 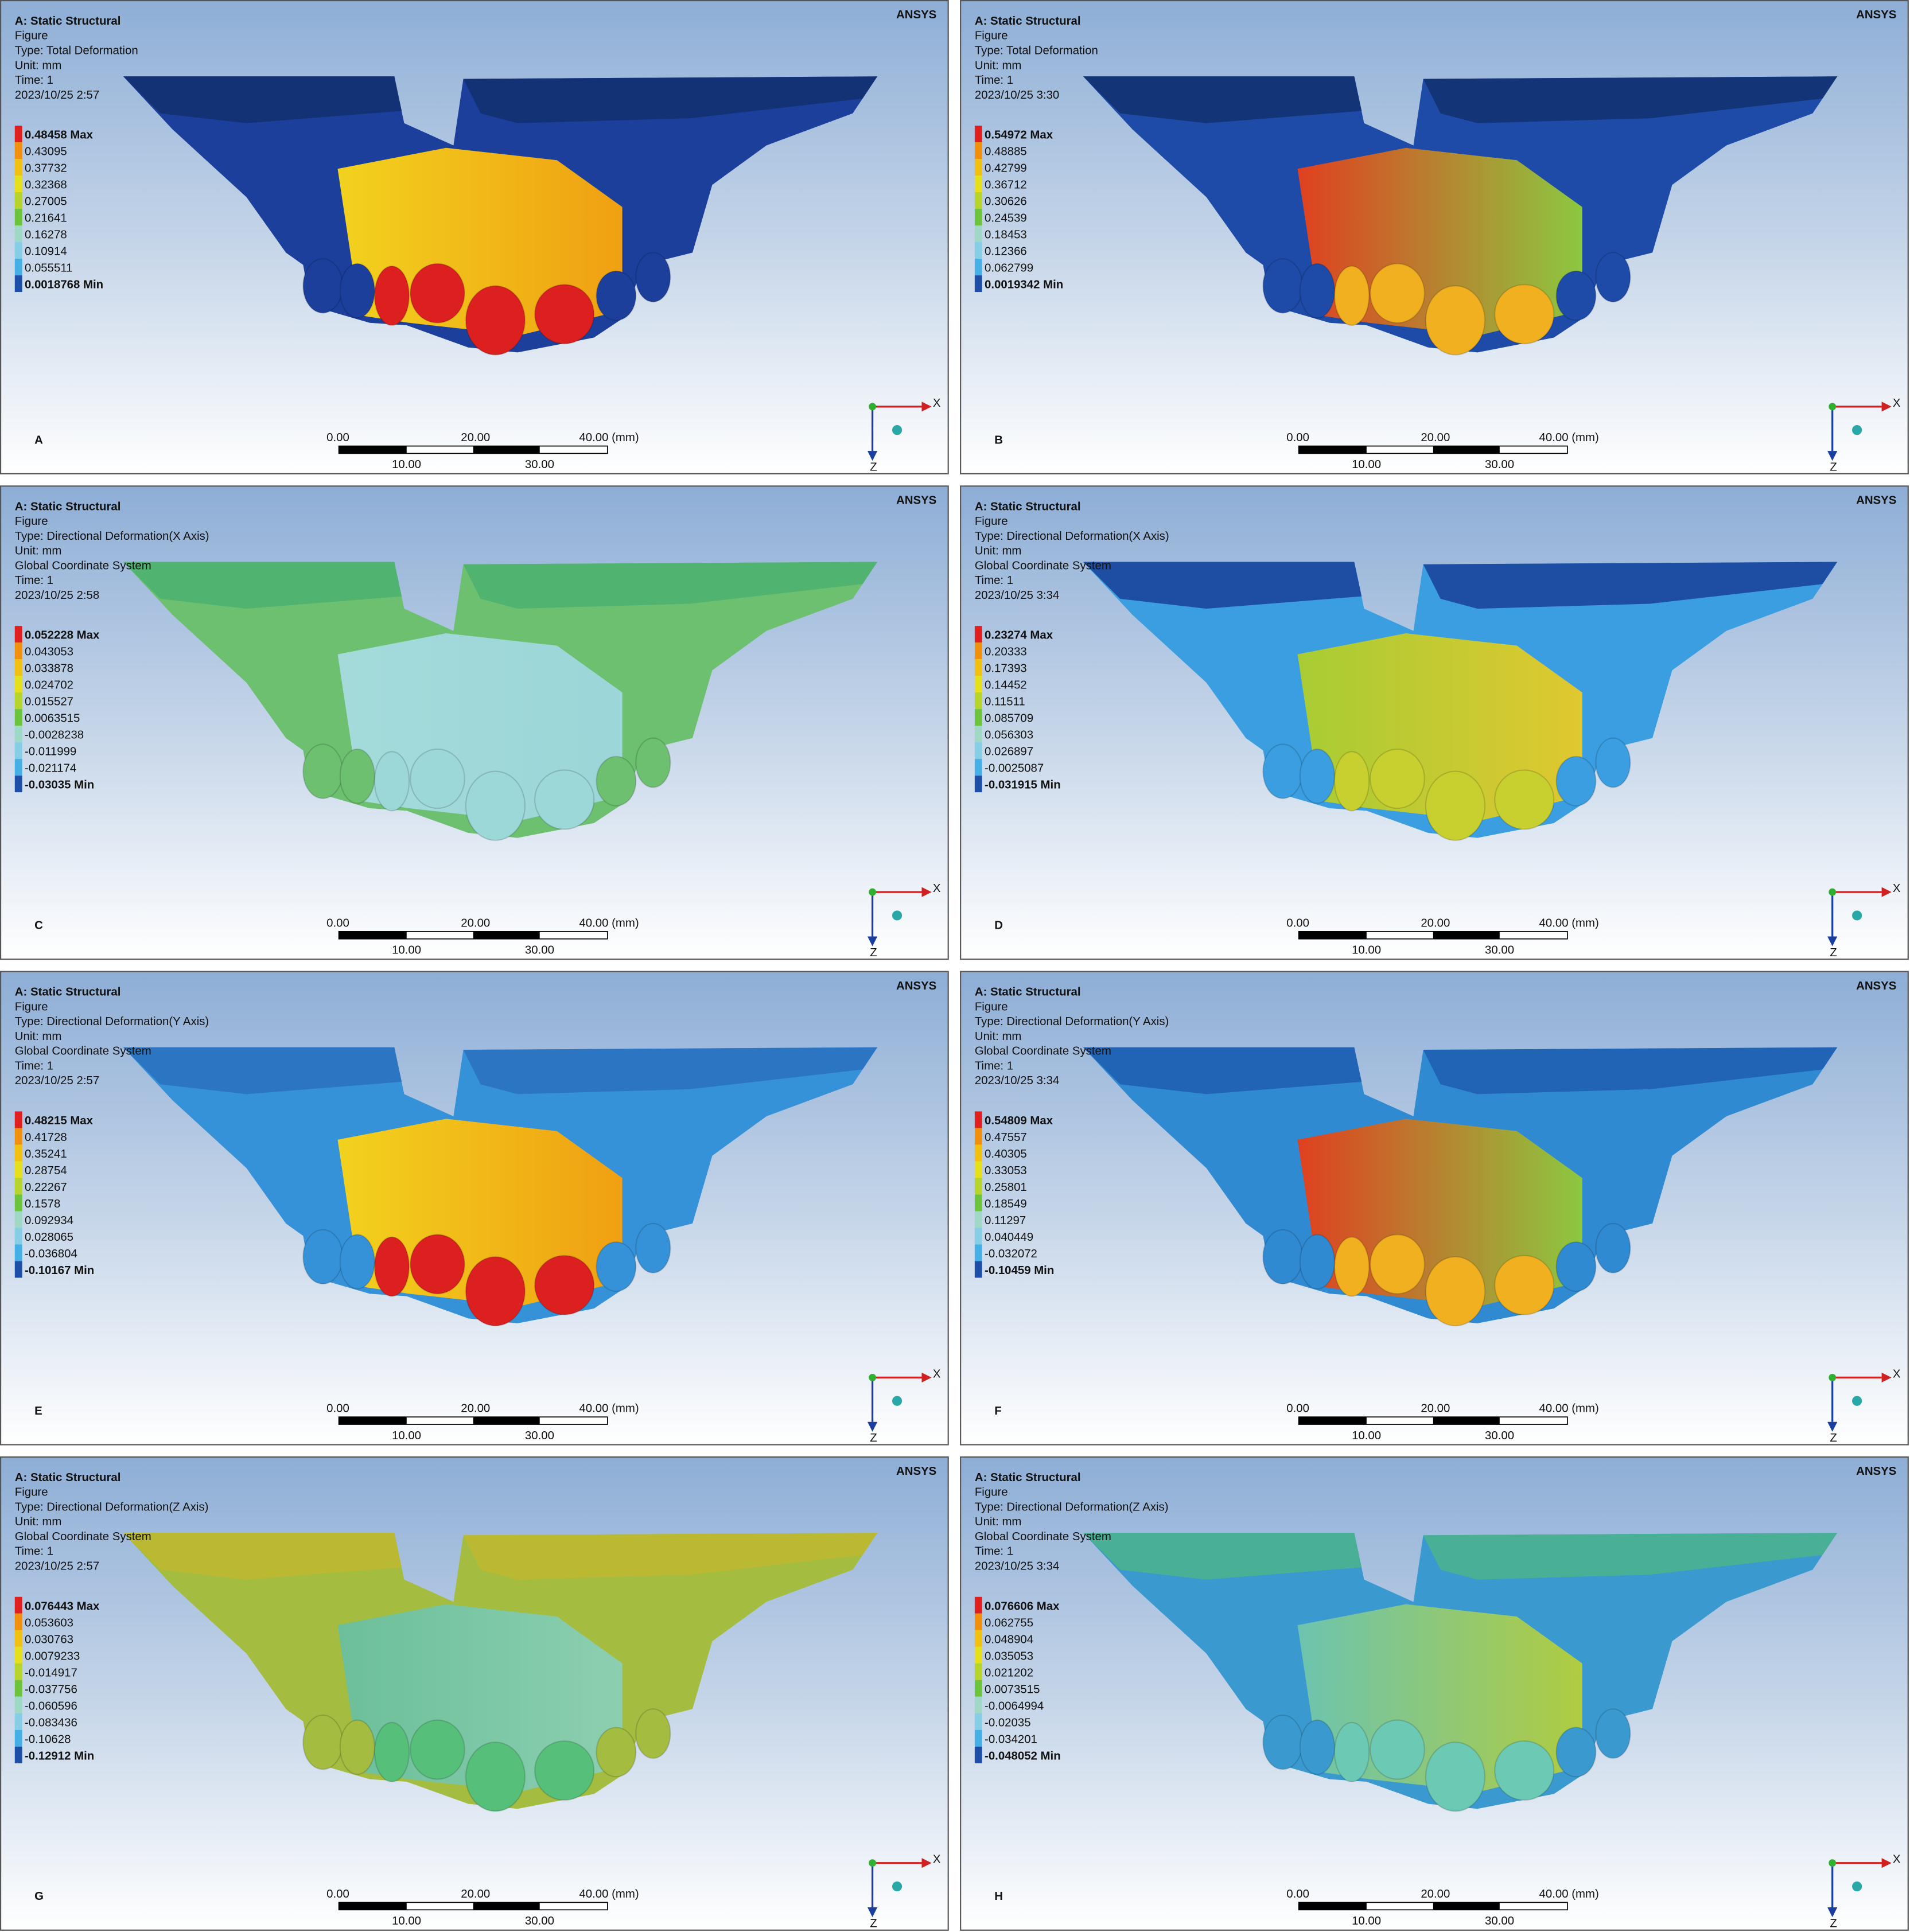 What do you see at coordinates (998, 1897) in the screenshot?
I see `panel-label: H` at bounding box center [998, 1897].